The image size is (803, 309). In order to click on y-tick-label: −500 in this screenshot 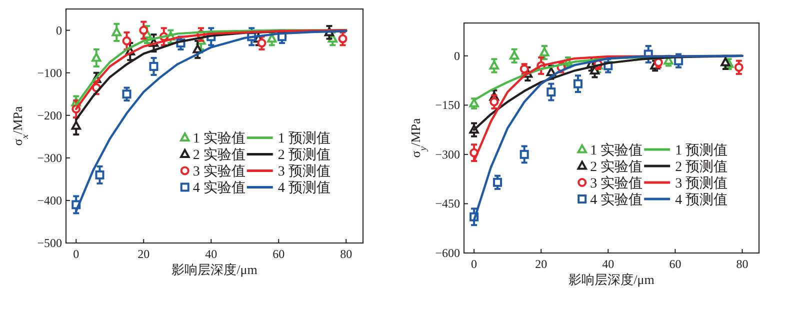, I will do `click(49, 243)`.